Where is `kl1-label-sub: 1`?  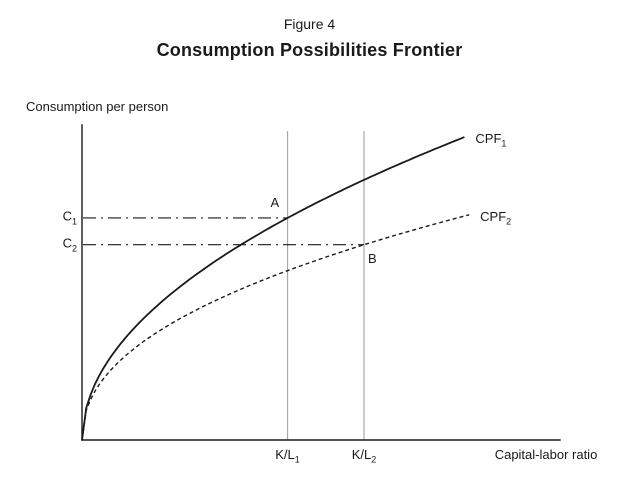 kl1-label-sub: 1 is located at coordinates (297, 459).